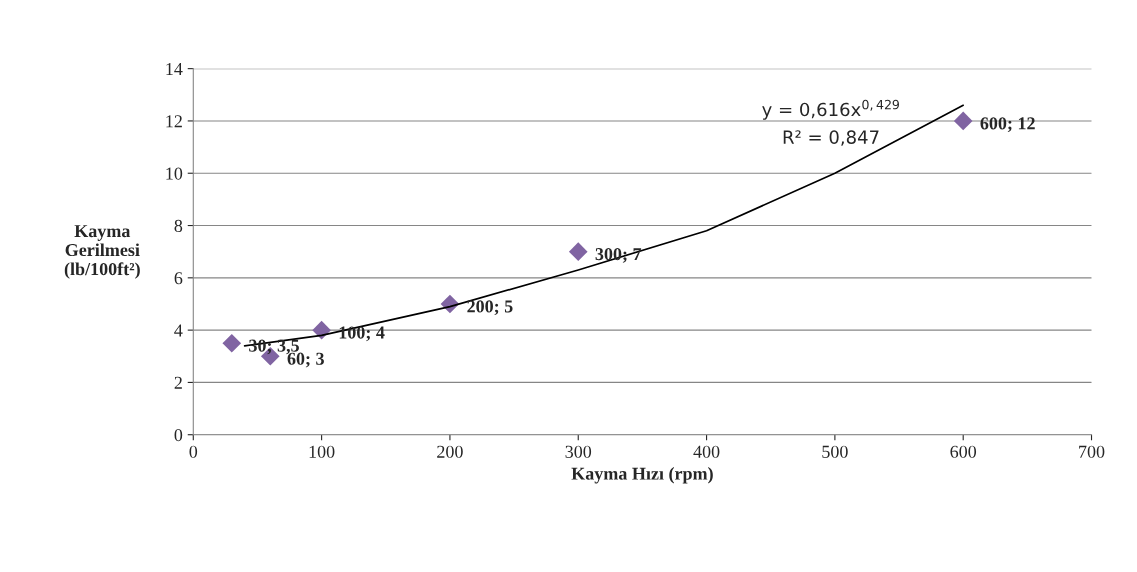 The image size is (1137, 572). I want to click on annotation: R² = 0,847, so click(831, 138).